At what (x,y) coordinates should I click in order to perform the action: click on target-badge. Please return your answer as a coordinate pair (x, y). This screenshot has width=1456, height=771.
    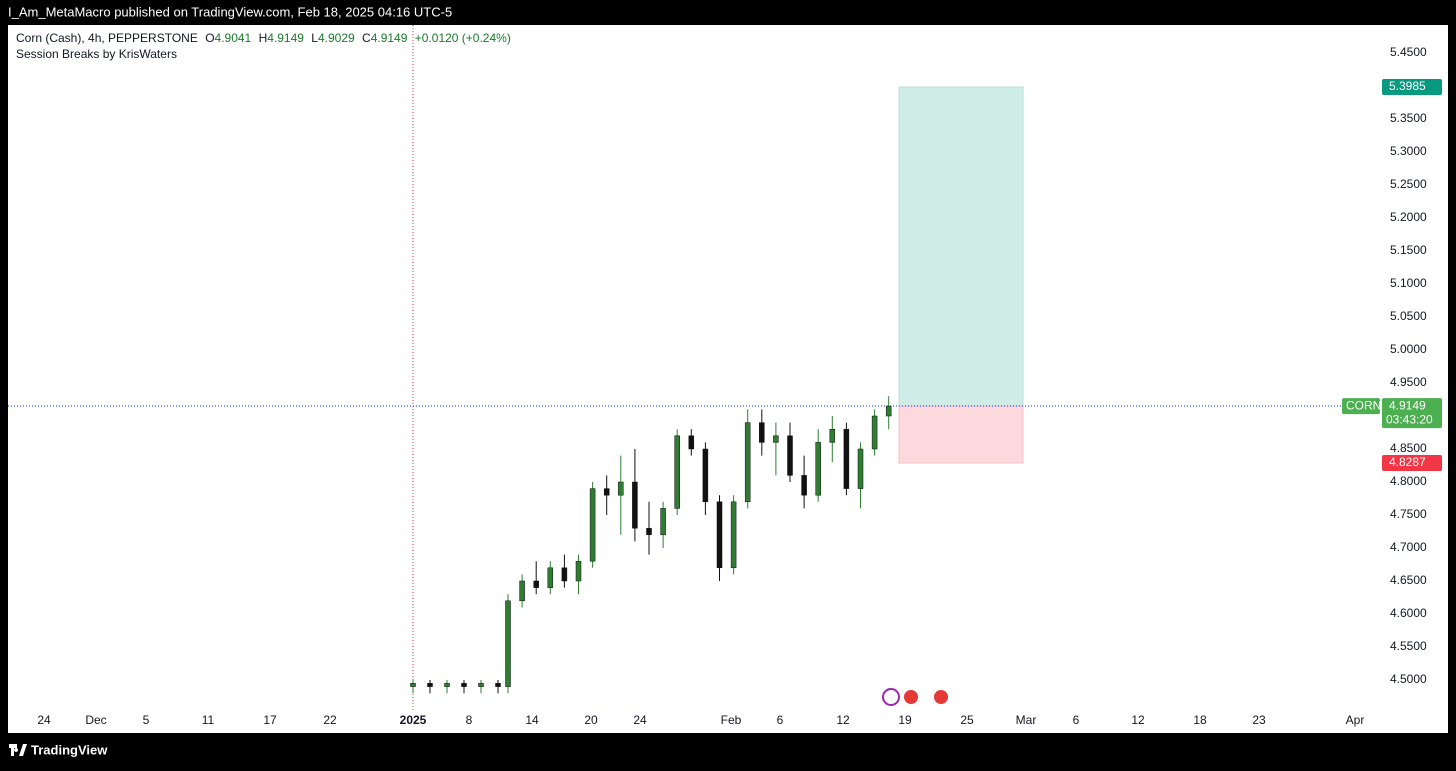
    Looking at the image, I should click on (1412, 86).